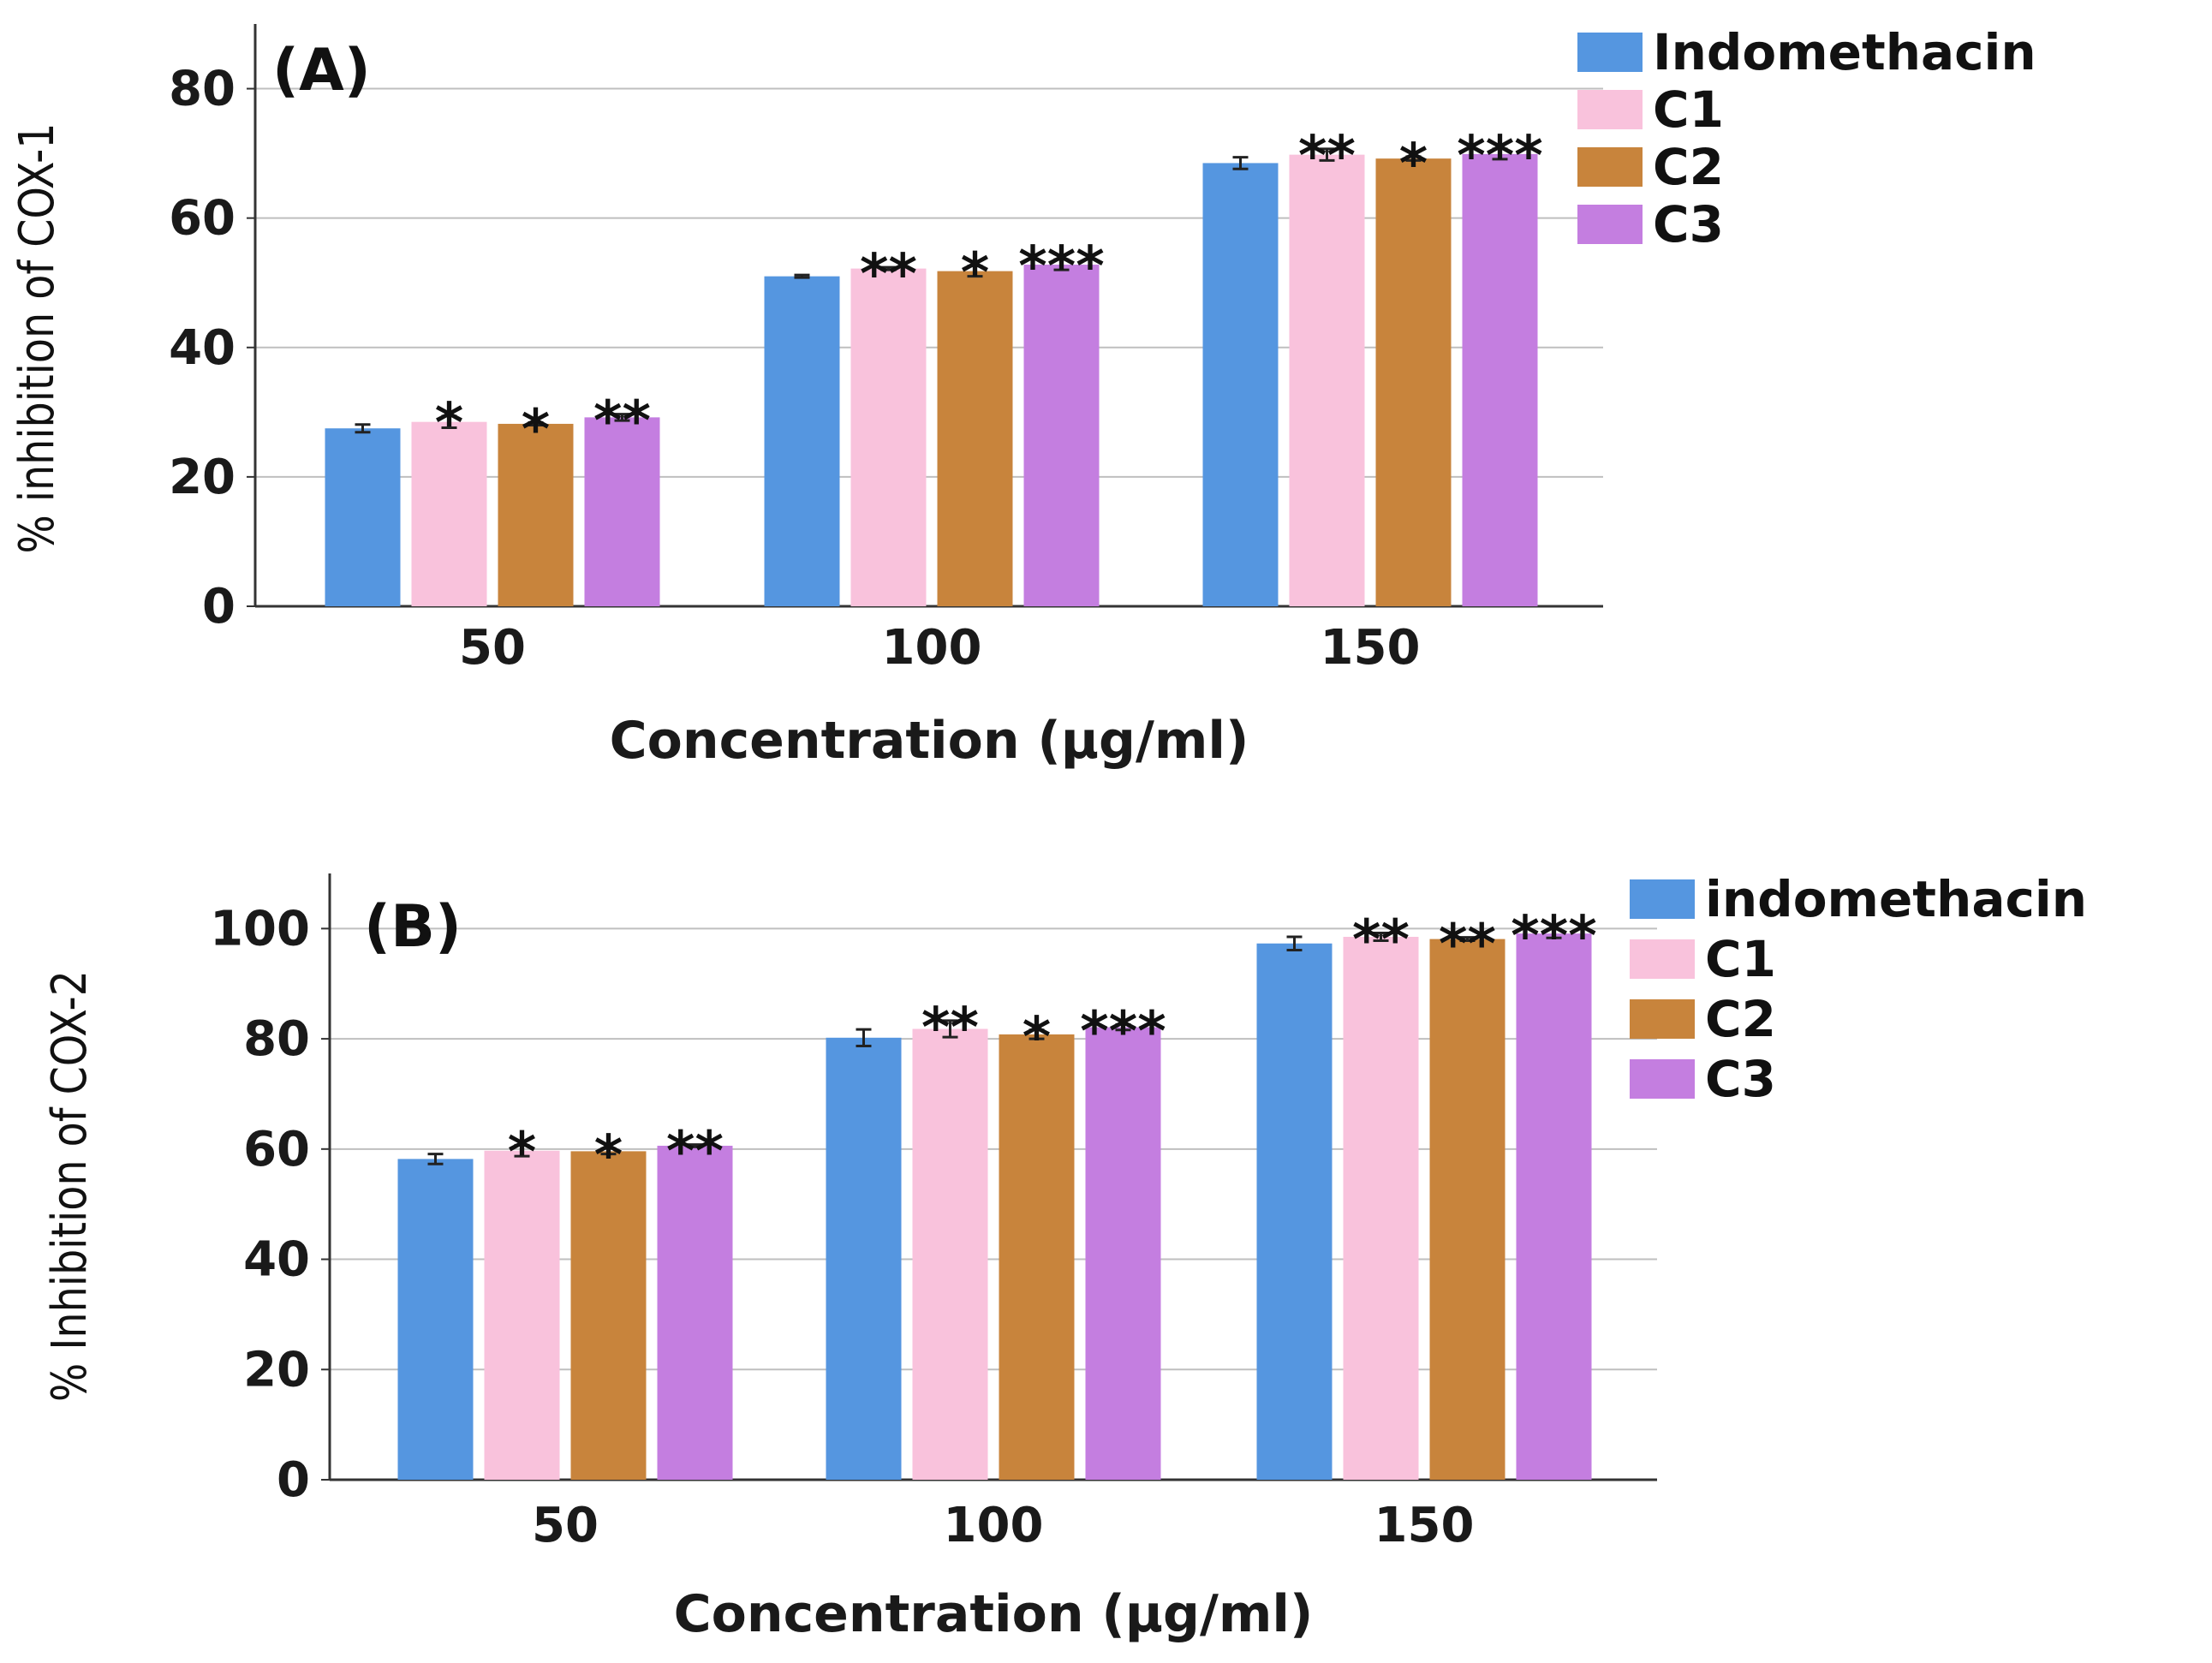 The width and height of the screenshot is (2212, 1663). What do you see at coordinates (37, 337) in the screenshot?
I see `y-axis-title: % inhibition of COX-1` at bounding box center [37, 337].